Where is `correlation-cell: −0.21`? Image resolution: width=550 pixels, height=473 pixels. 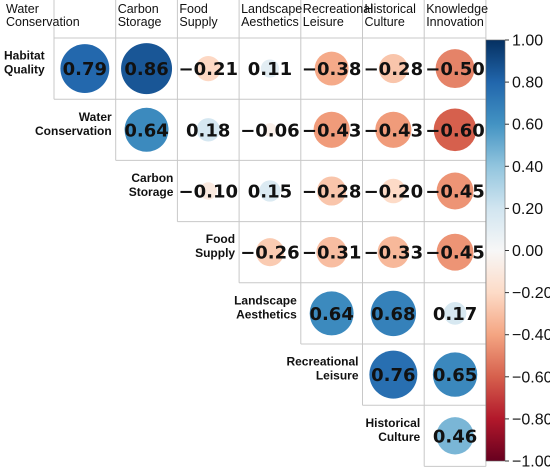
correlation-cell: −0.21 is located at coordinates (209, 68).